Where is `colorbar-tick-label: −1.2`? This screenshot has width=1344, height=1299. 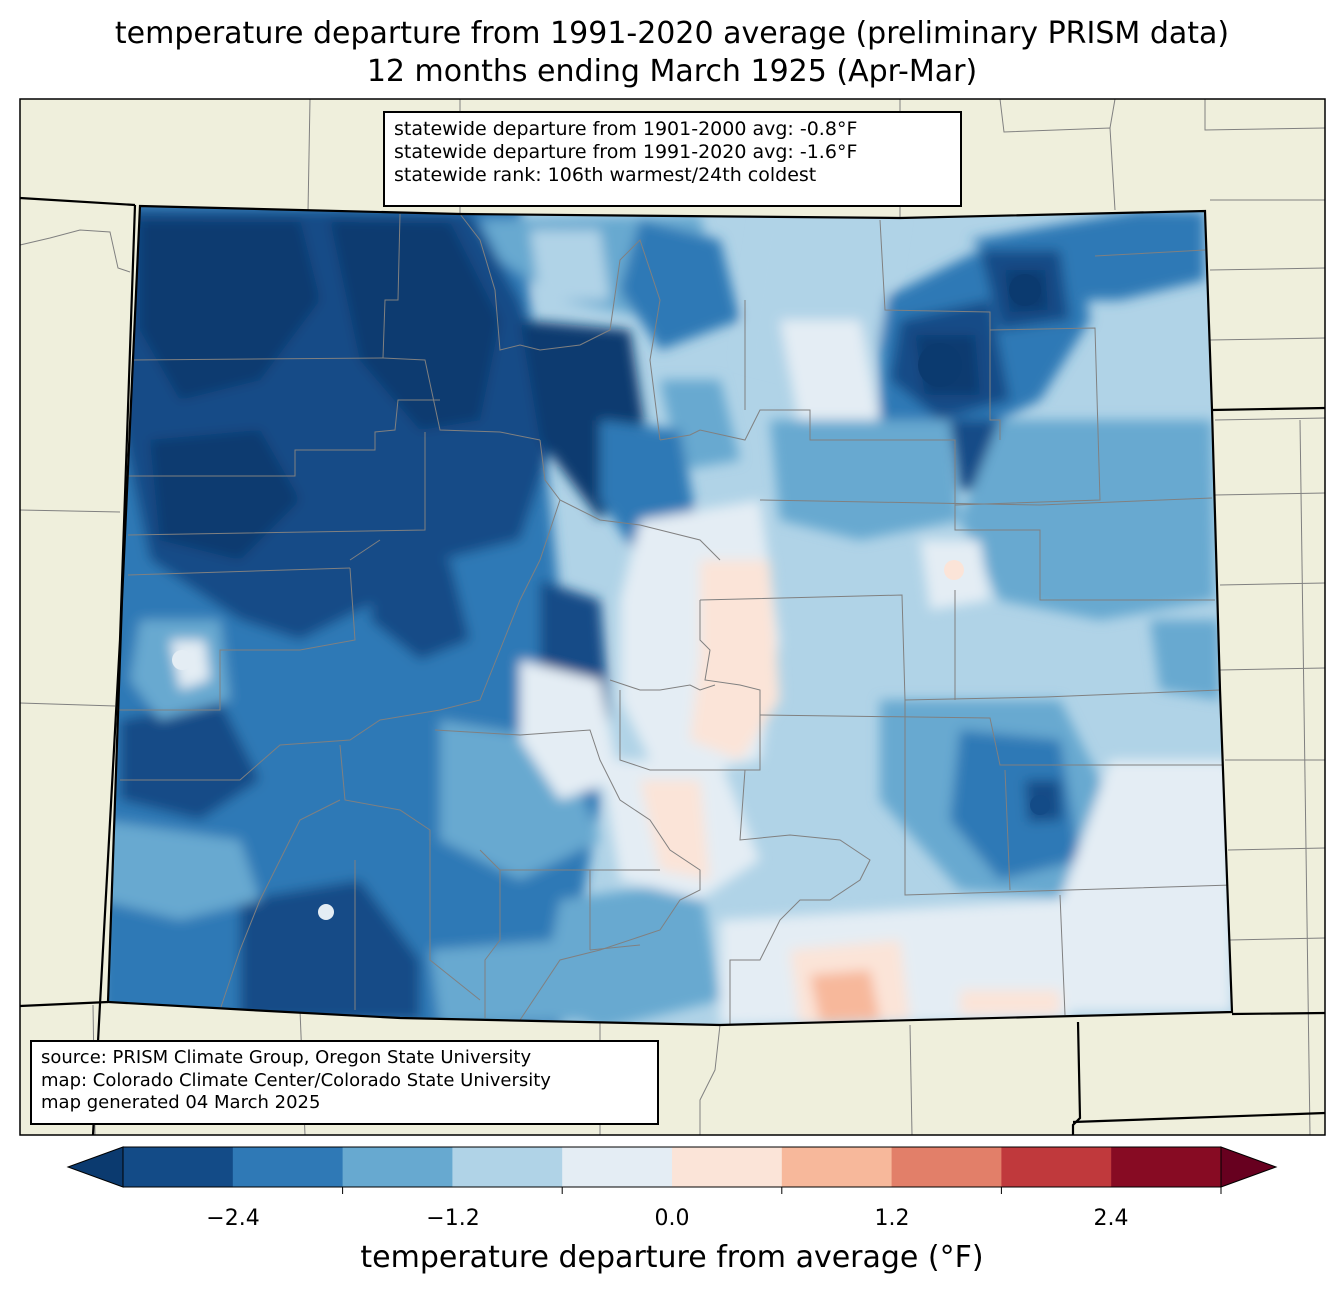
colorbar-tick-label: −1.2 is located at coordinates (453, 1218).